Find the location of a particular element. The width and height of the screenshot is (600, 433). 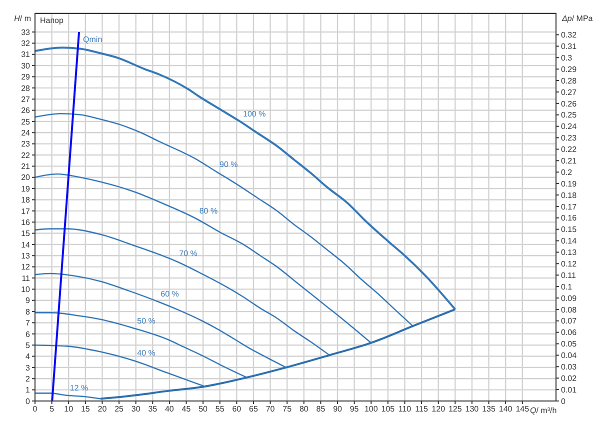

series-label: 60 % is located at coordinates (169, 293).